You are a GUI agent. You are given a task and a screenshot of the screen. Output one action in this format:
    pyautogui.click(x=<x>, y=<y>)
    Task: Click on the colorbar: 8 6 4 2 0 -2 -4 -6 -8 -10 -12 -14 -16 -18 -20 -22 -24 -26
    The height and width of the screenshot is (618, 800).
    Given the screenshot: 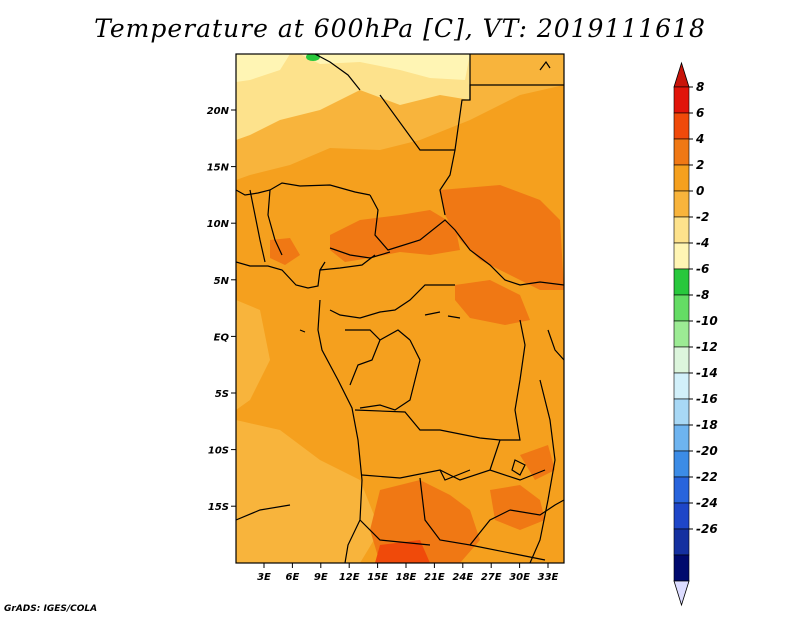 What is the action you would take?
    pyautogui.click(x=695, y=334)
    